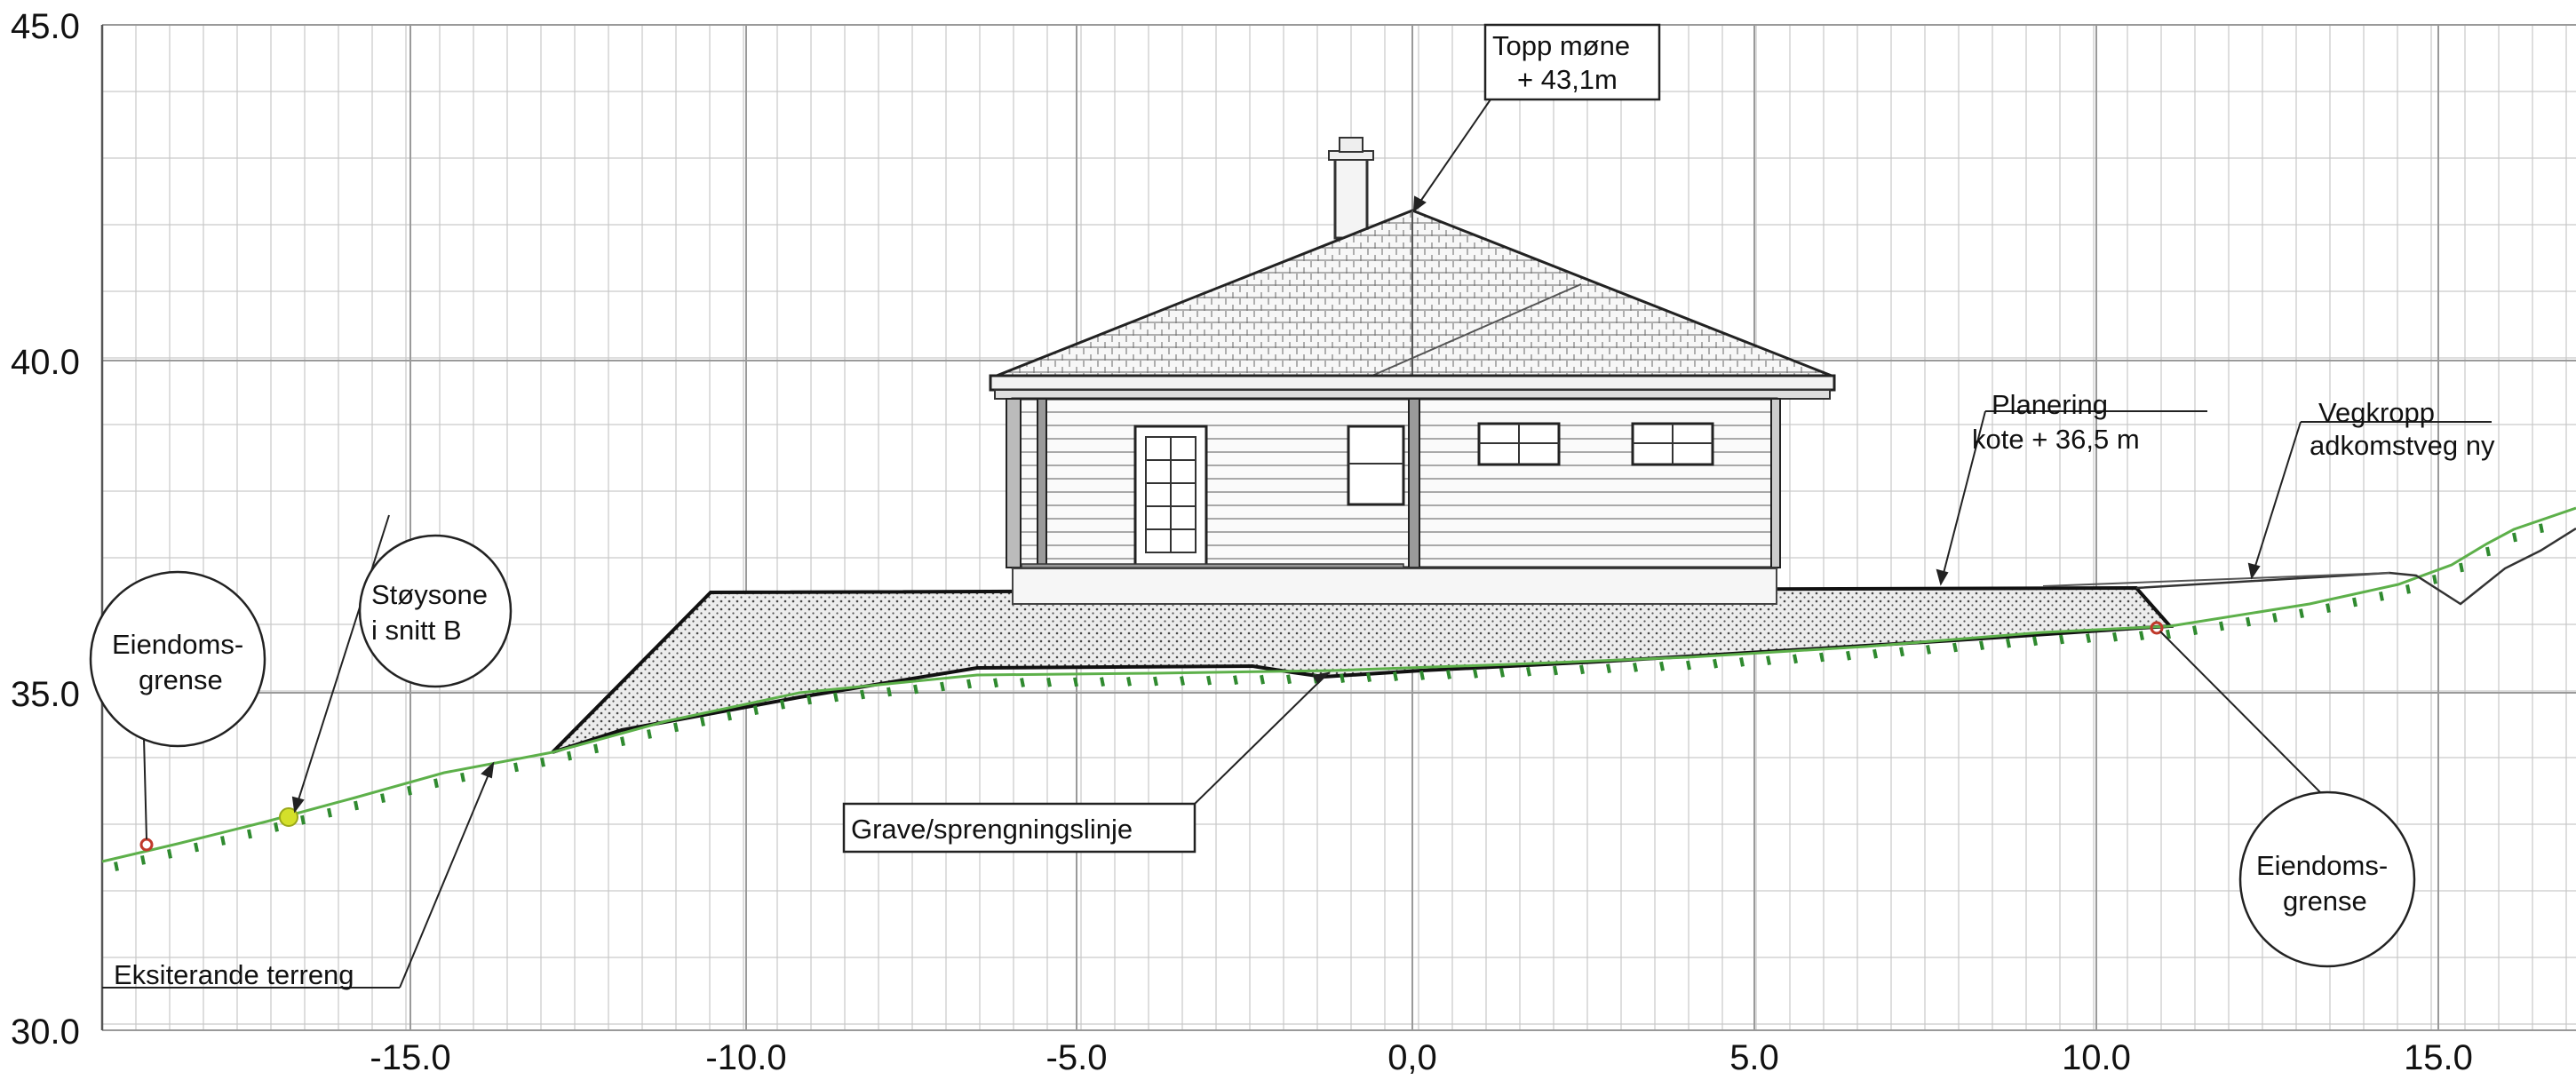 The height and width of the screenshot is (1080, 2576). I want to click on window, so click(1376, 465).